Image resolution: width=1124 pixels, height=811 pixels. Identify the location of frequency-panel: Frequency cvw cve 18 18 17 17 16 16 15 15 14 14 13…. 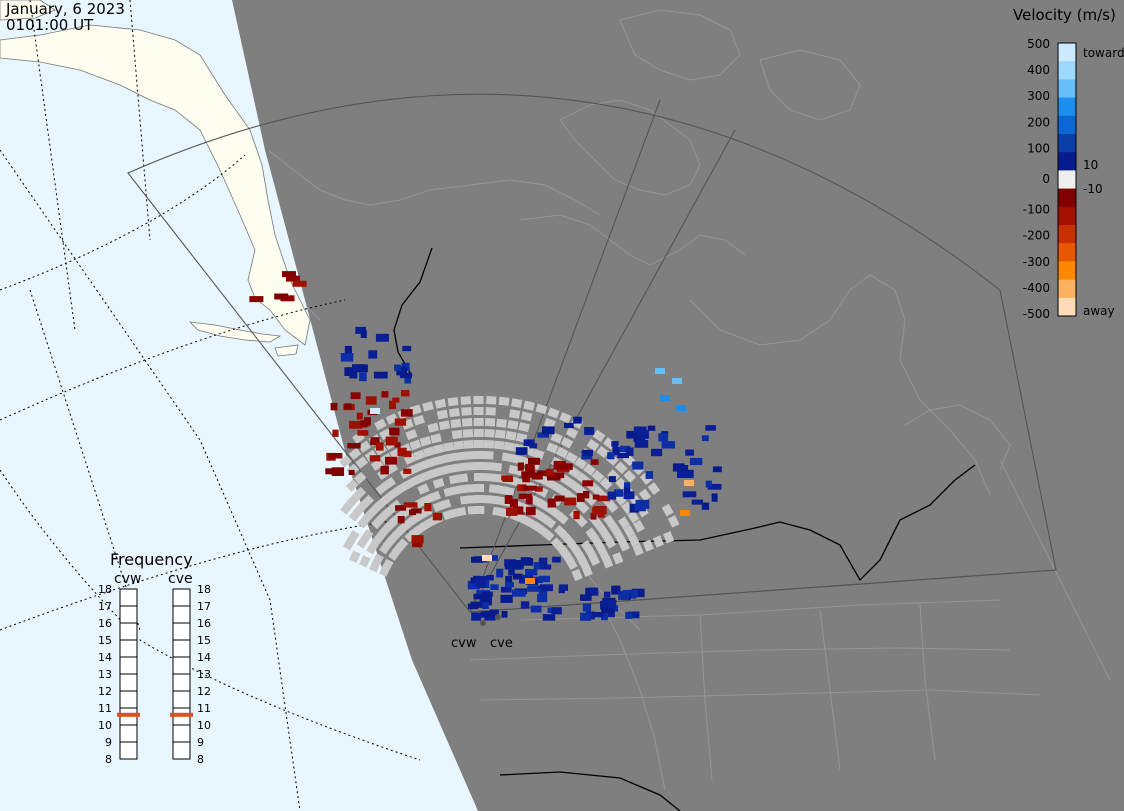
(154, 658).